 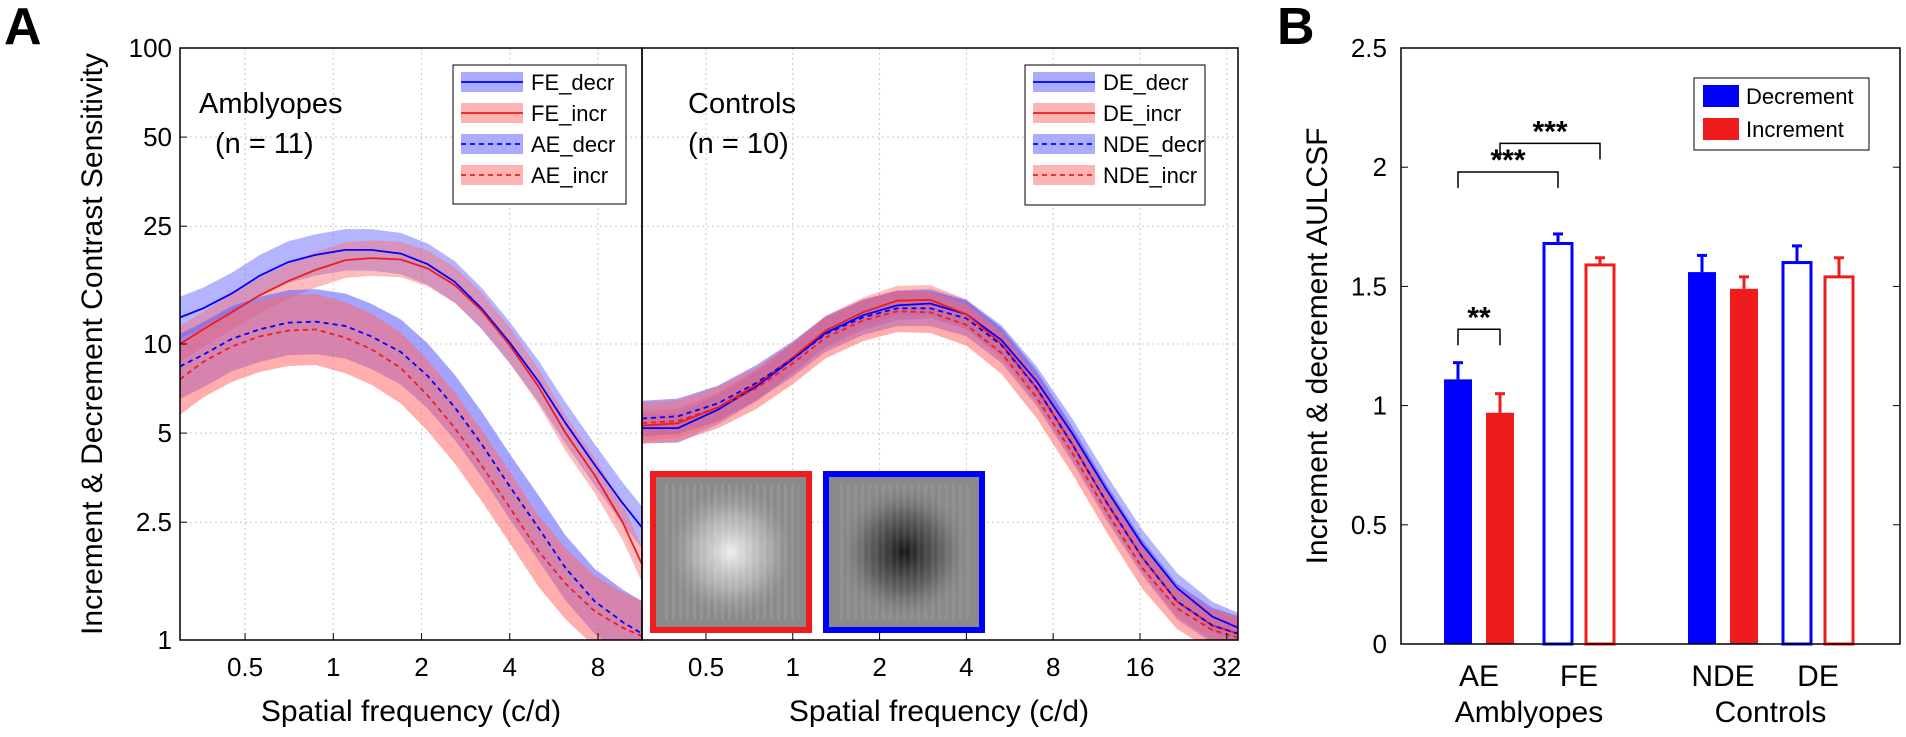 I want to click on significance-stars: **, so click(x=1479, y=317).